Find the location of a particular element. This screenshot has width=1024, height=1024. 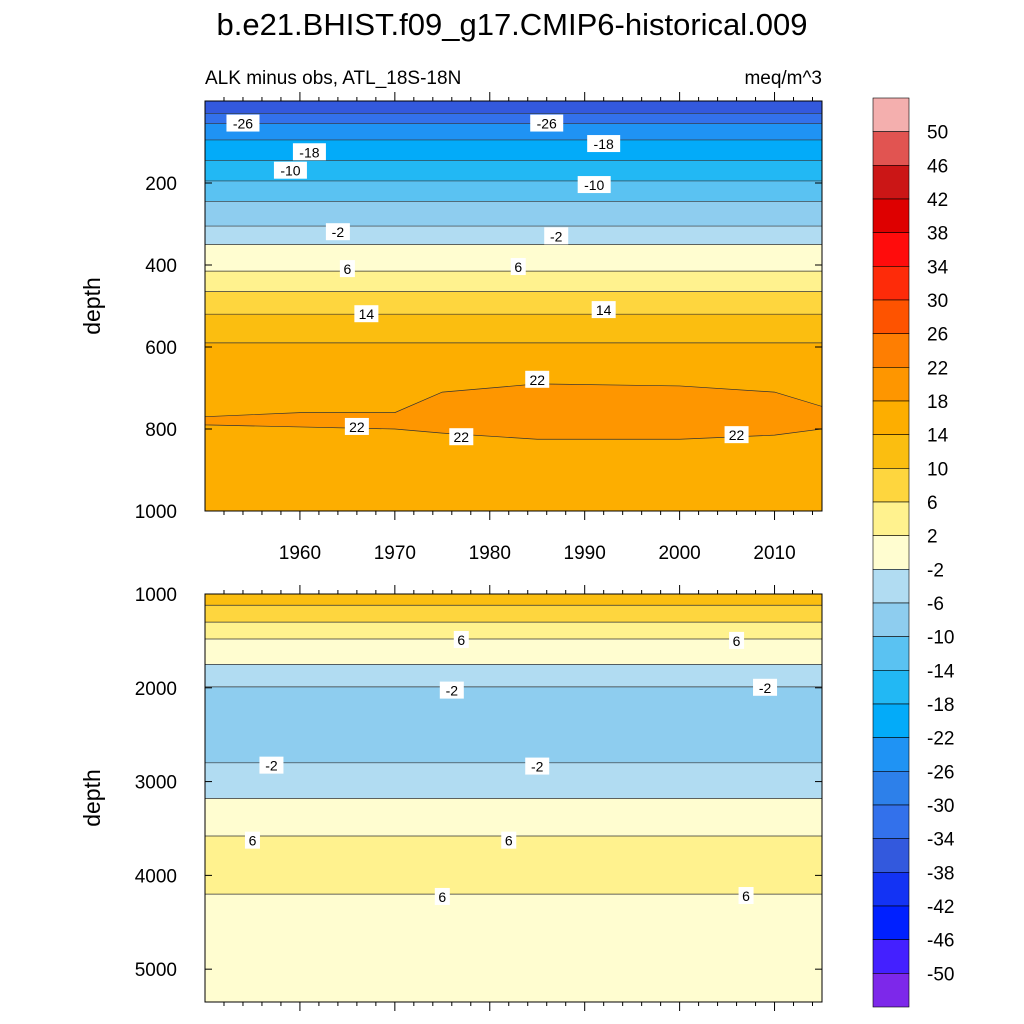

figure-title: b.e21.BHIST.f09_g17.CMIP6-historical.009 is located at coordinates (511, 24).